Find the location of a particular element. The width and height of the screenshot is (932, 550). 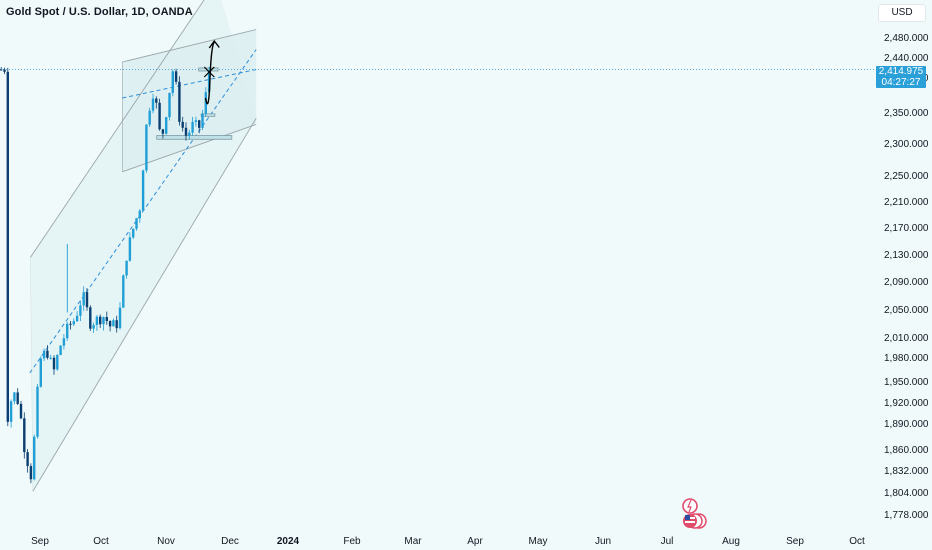

y-tick-label: 1,778.000 is located at coordinates (906, 515).